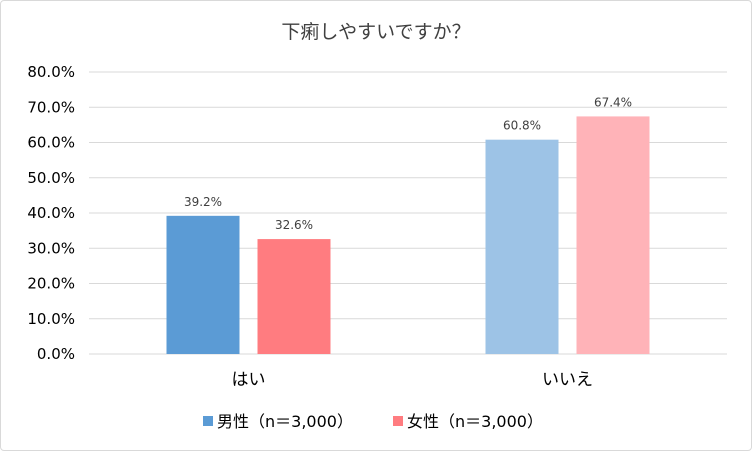  Describe the element at coordinates (475, 421) in the screenshot. I see `legend-label: 女性（n＝3,000）` at that location.